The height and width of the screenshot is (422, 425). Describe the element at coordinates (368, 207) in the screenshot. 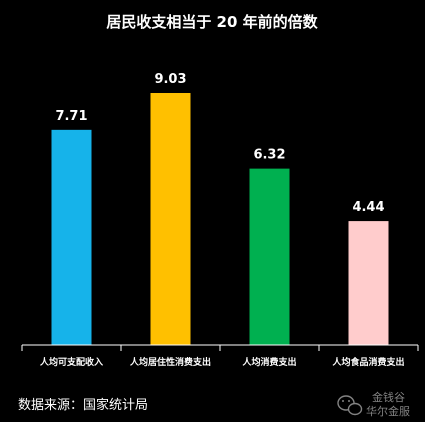

I see `value-label-4: 4.44` at that location.